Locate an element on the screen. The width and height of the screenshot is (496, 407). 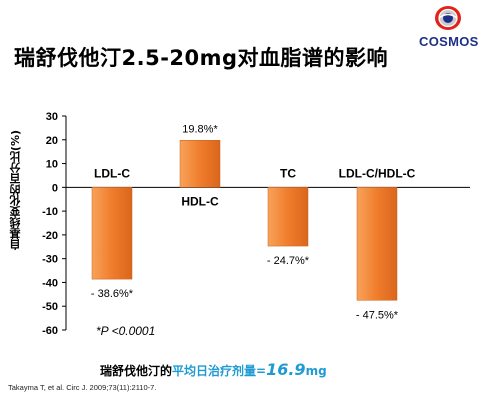
data-label: 19.8%* is located at coordinates (200, 129).